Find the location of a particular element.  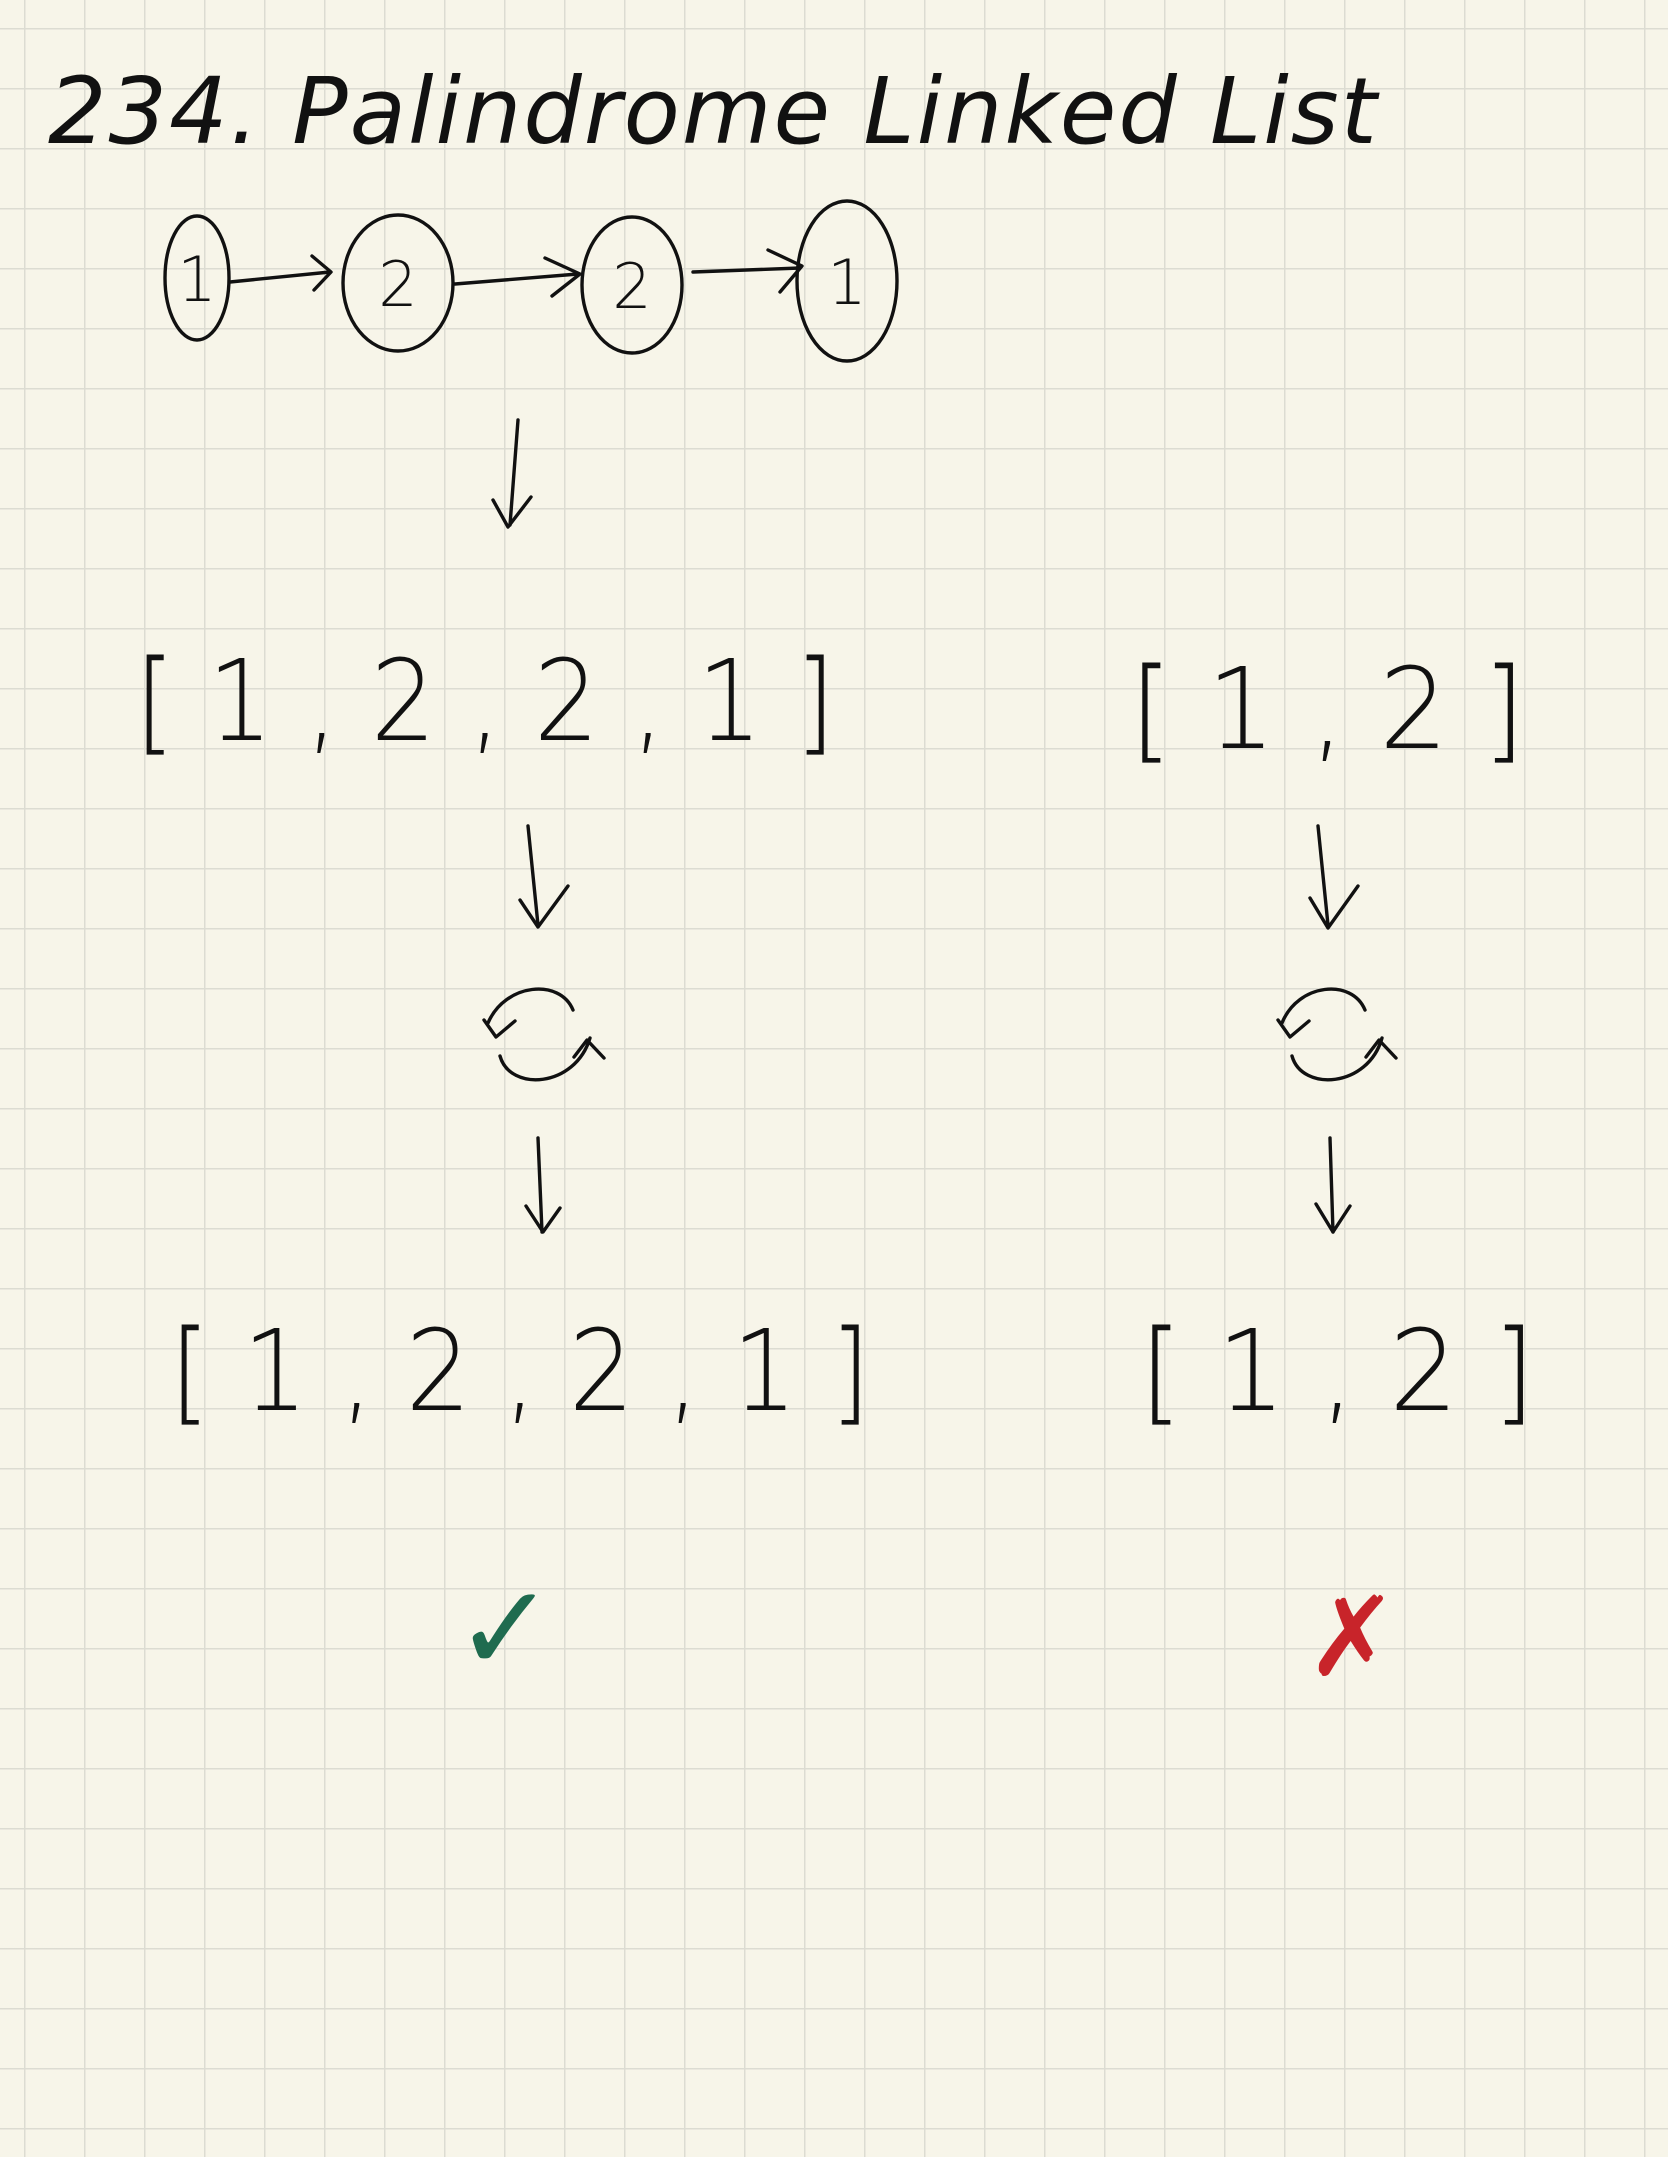

check-mark-icon: ✓ is located at coordinates (505, 1629).